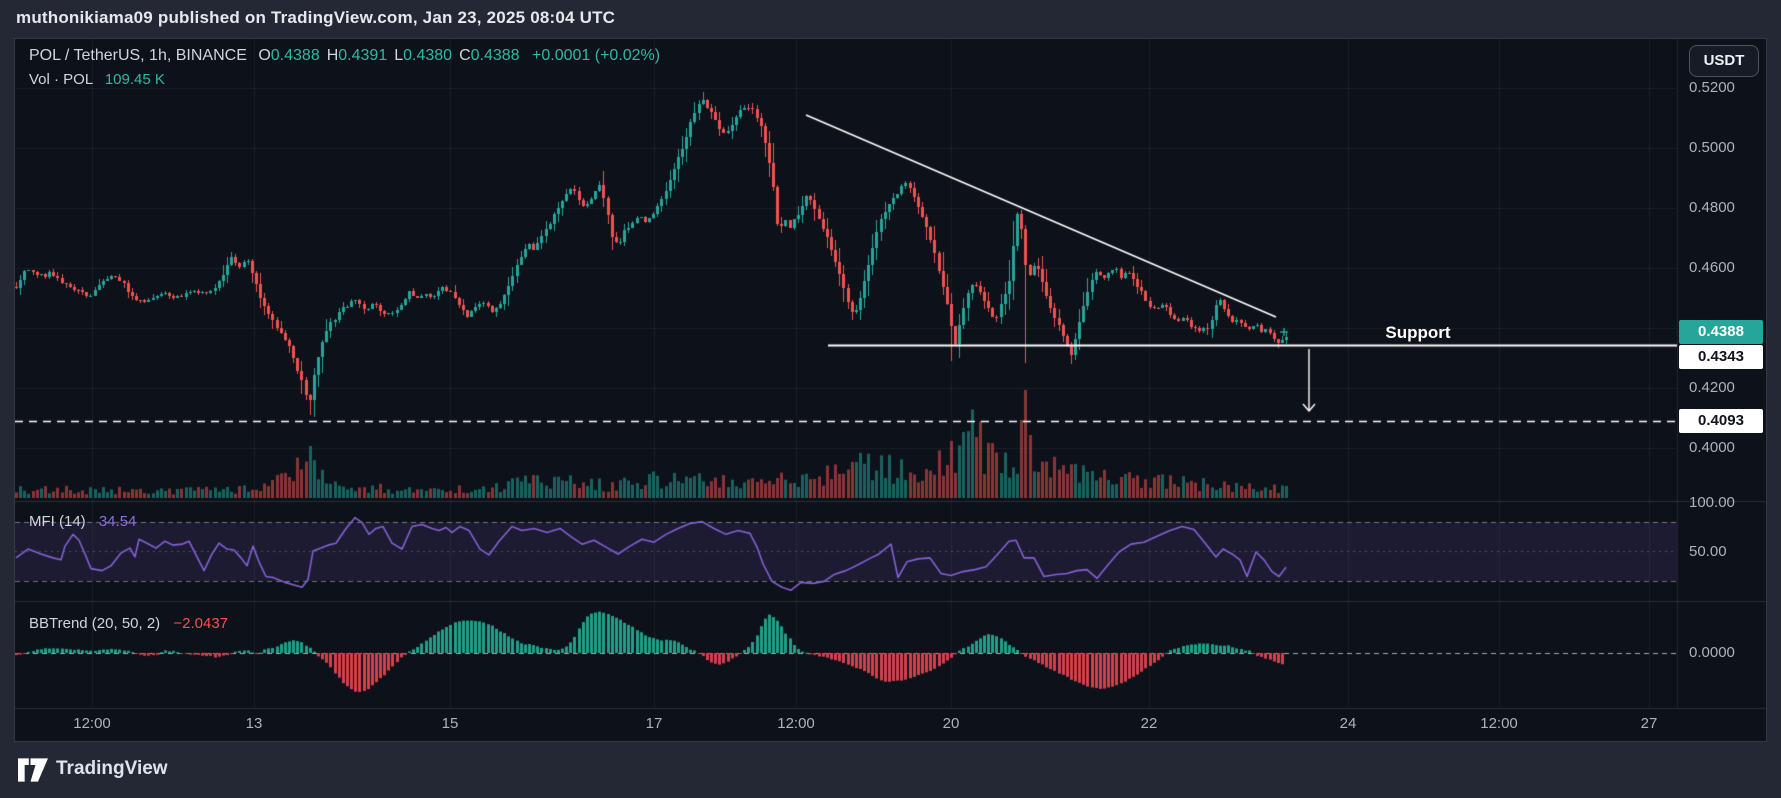 The width and height of the screenshot is (1781, 798). What do you see at coordinates (1721, 421) in the screenshot?
I see `price-badge: 0.4093` at bounding box center [1721, 421].